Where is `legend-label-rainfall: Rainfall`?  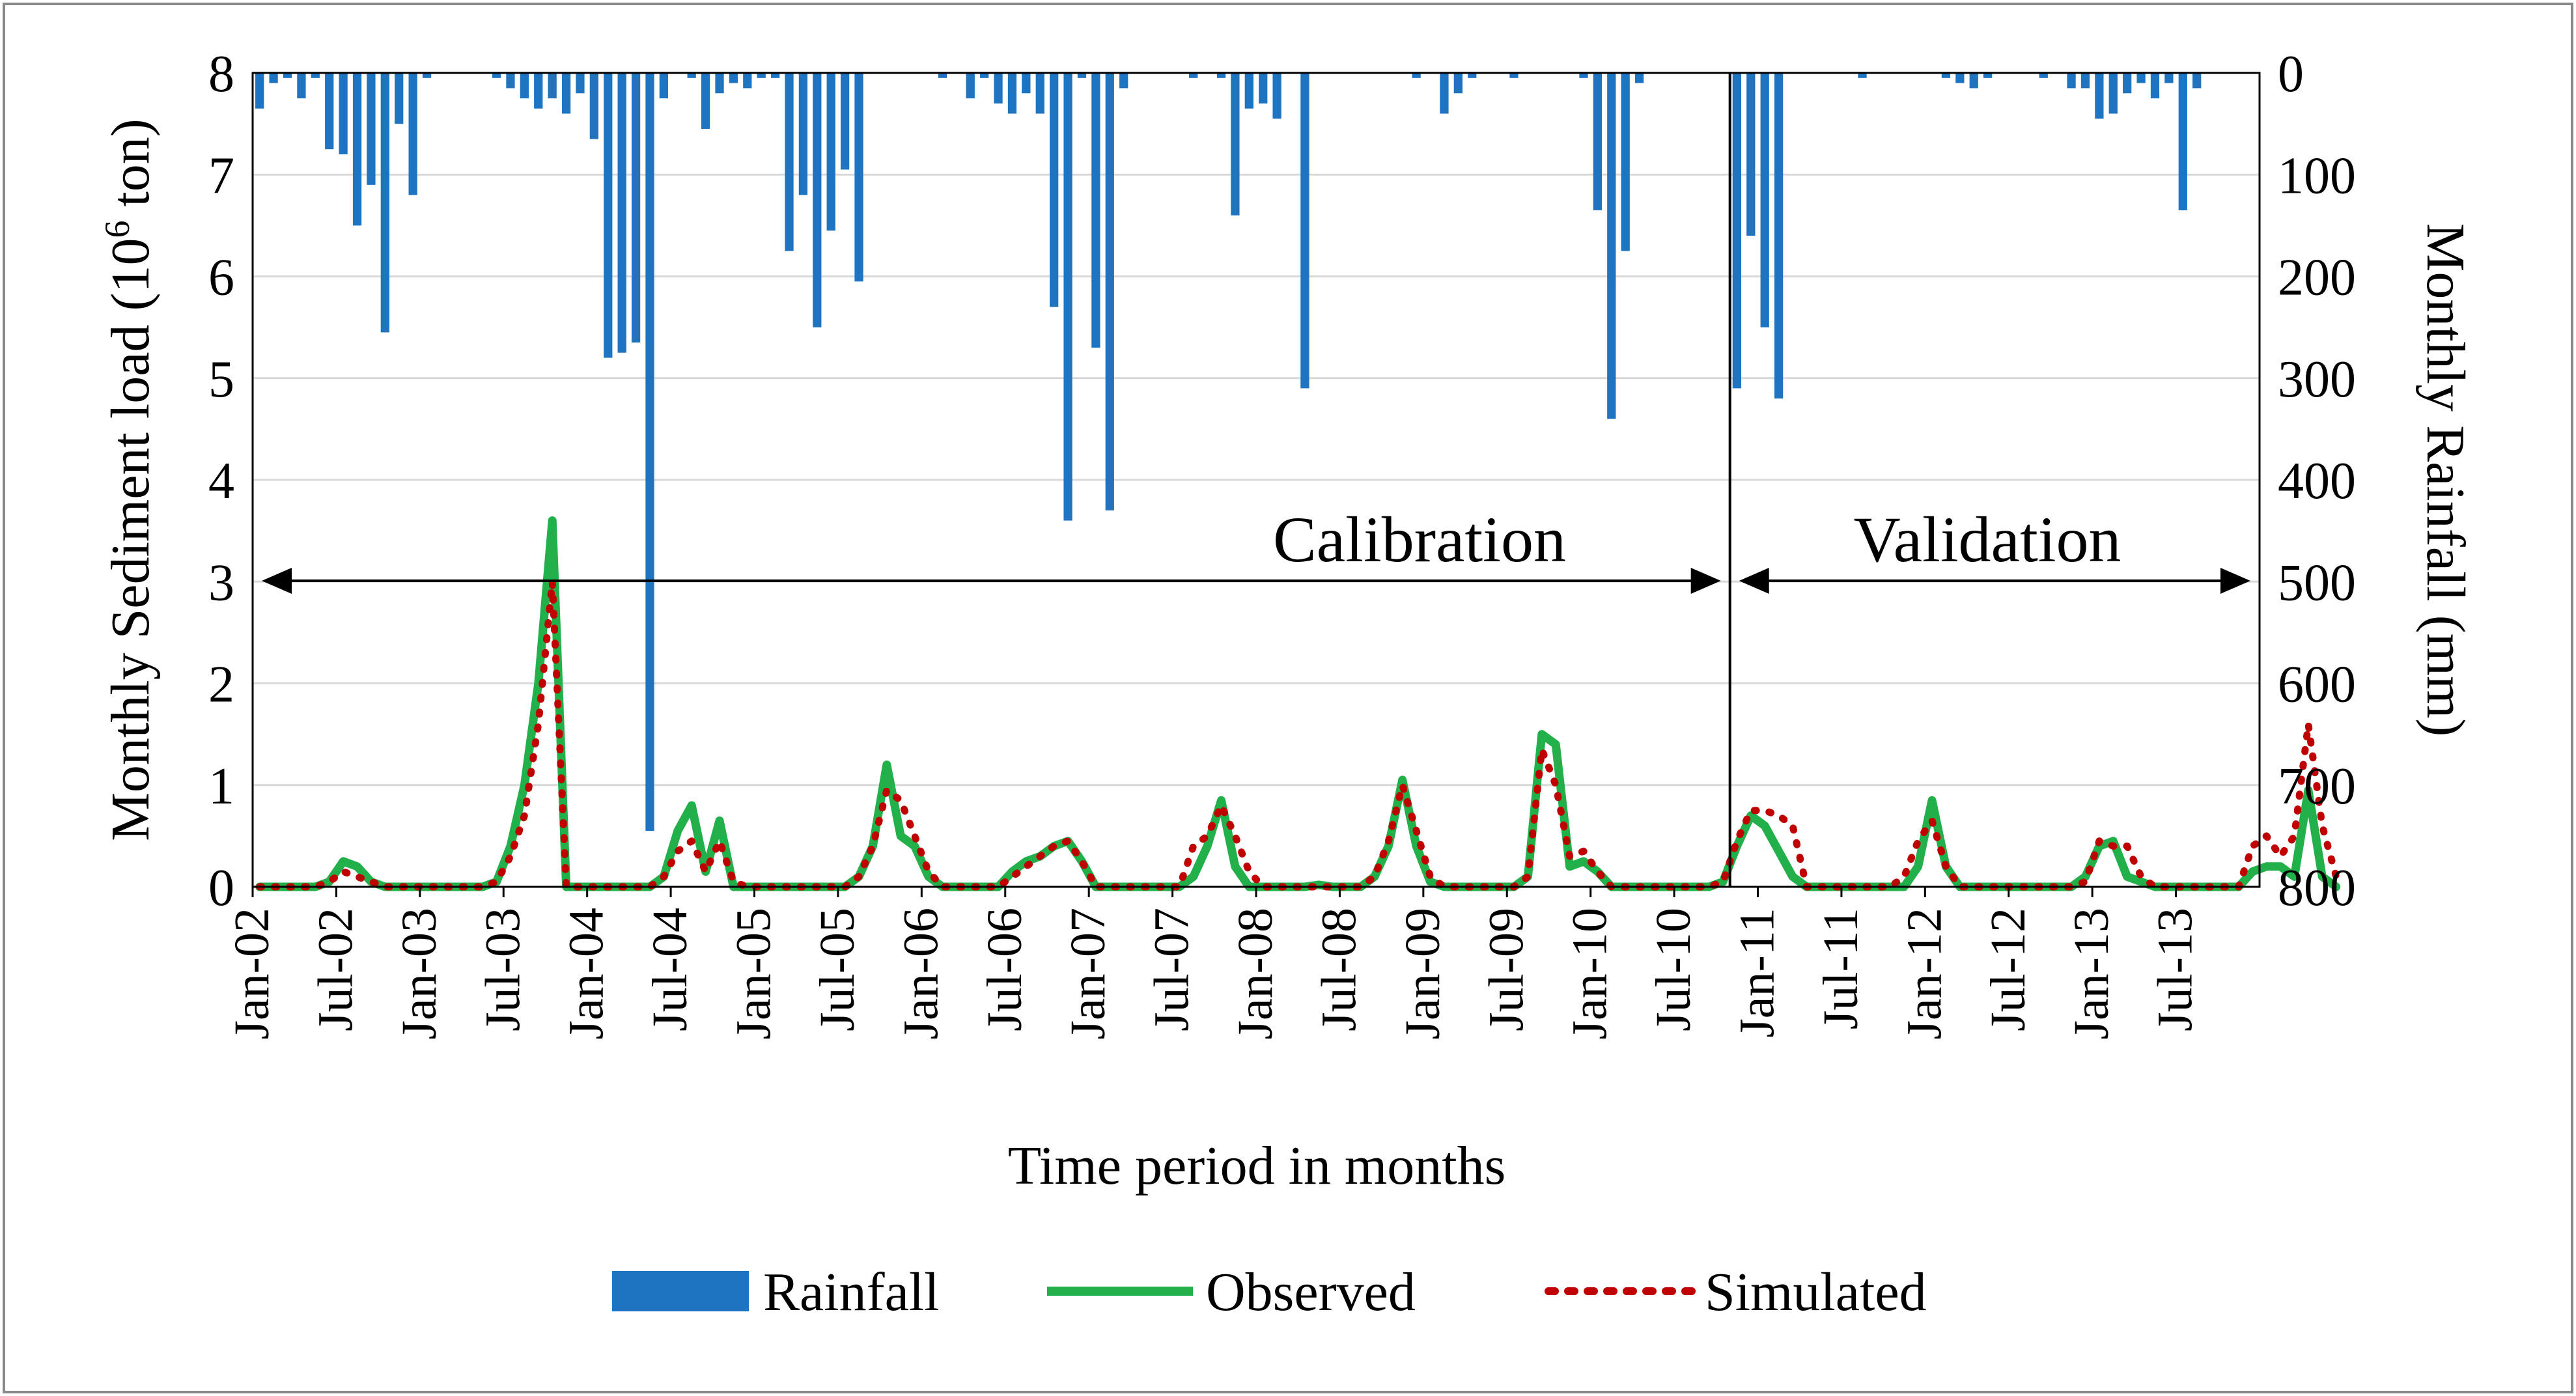
legend-label-rainfall: Rainfall is located at coordinates (852, 1292).